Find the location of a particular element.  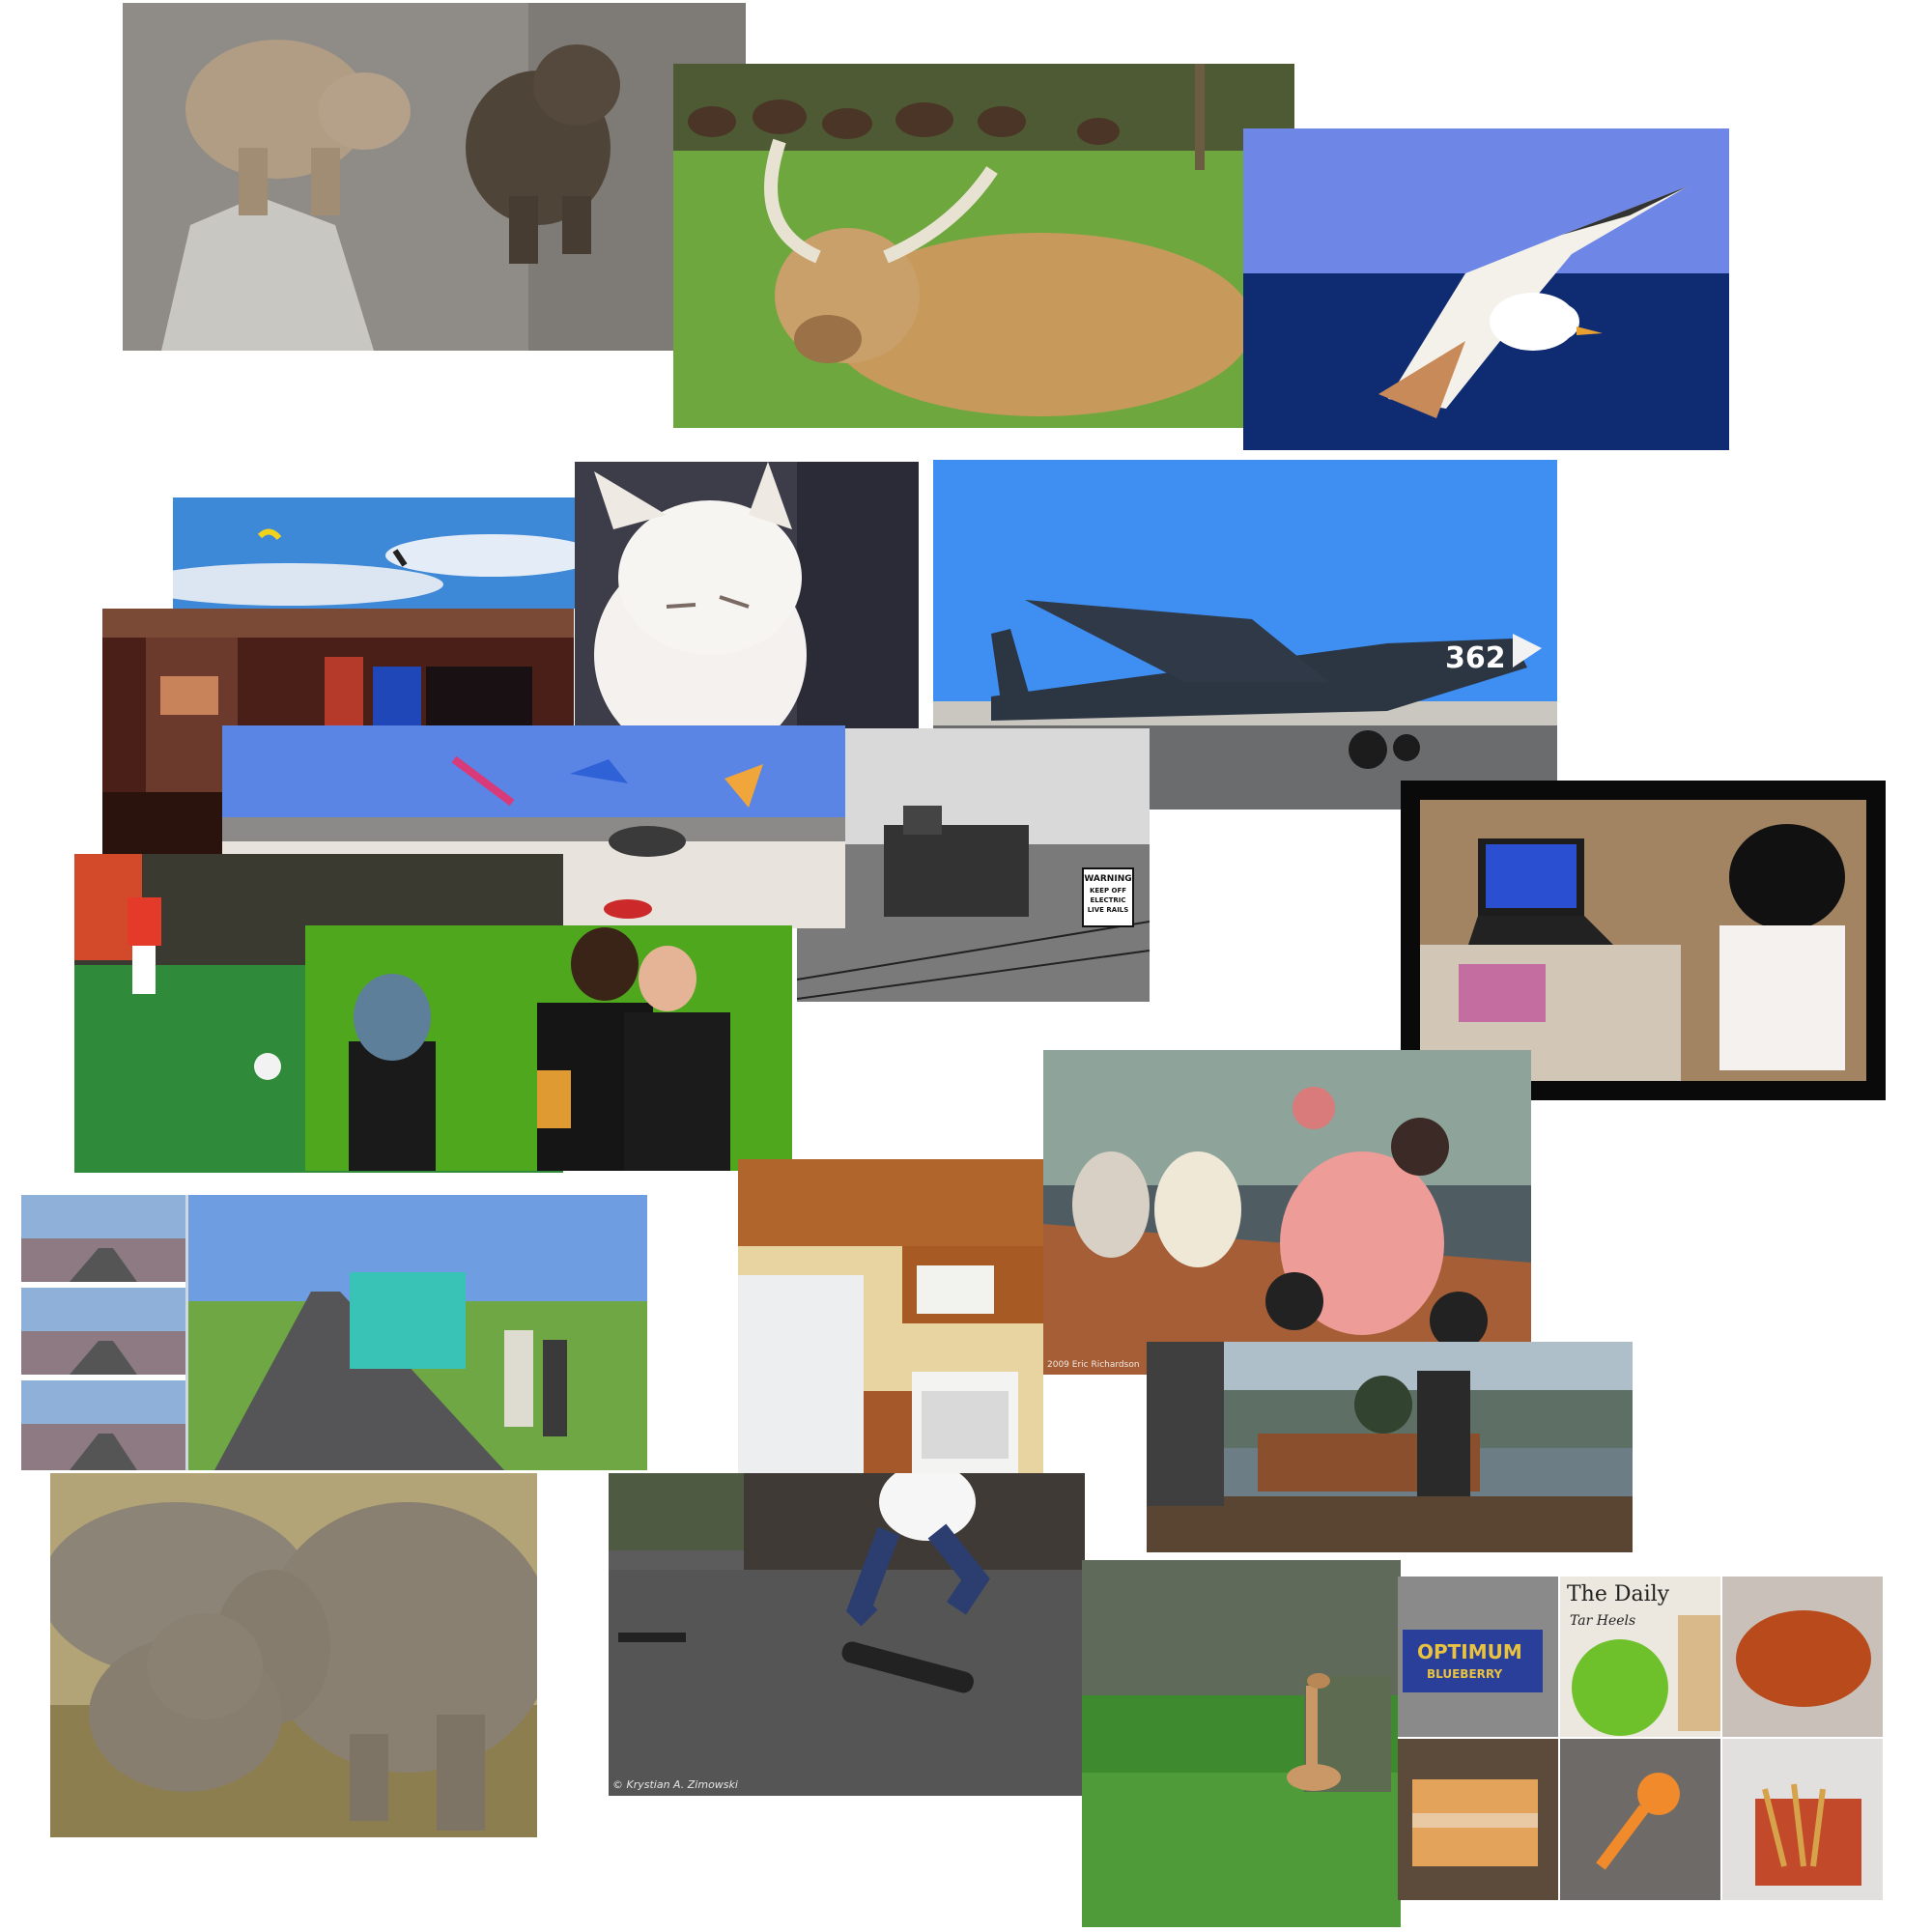

train-sign-line-3: ELECTRIC is located at coordinates (1107, 900).